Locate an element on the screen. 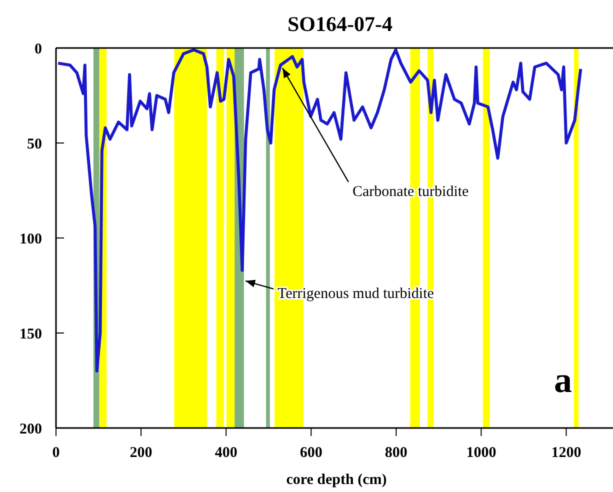 This screenshot has width=613, height=492. y-tick-label: 150 is located at coordinates (31, 334).